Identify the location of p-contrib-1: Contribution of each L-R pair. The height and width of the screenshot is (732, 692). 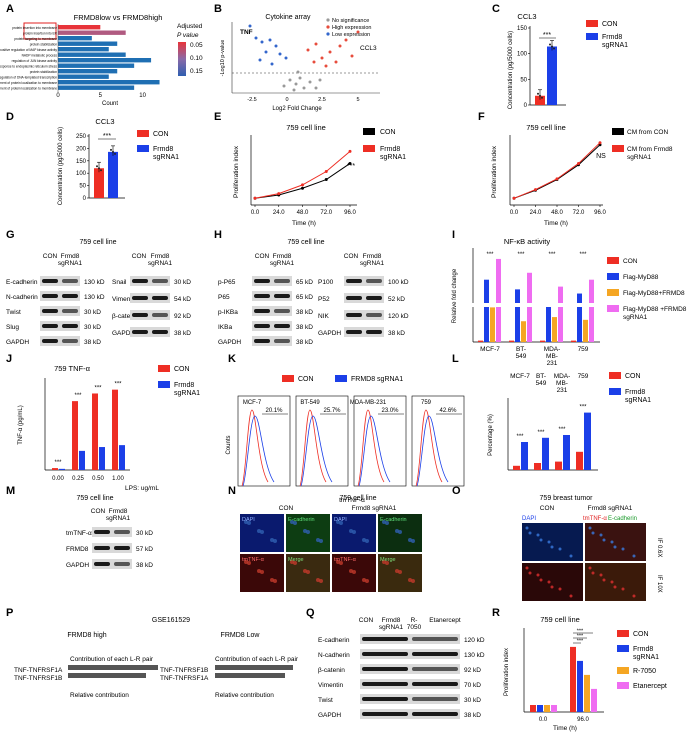
(112, 659).